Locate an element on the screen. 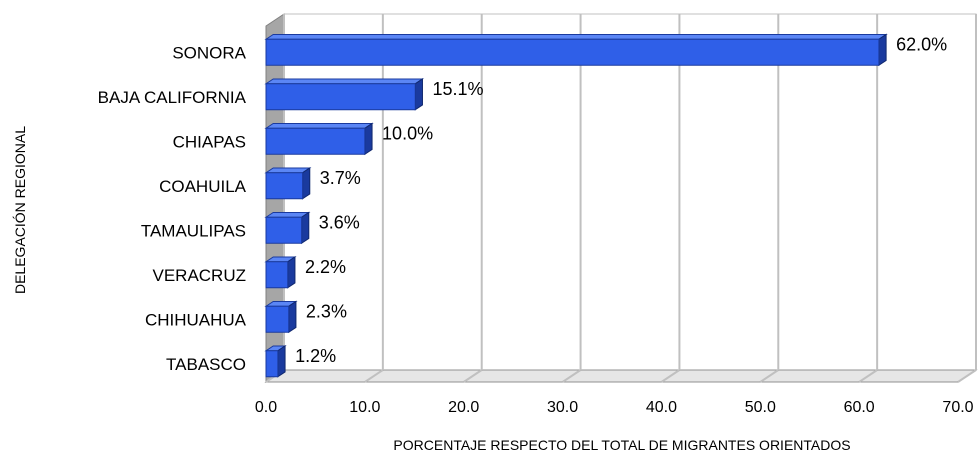 The width and height of the screenshot is (979, 459). category-label: CHIHUAHUA is located at coordinates (196, 319).